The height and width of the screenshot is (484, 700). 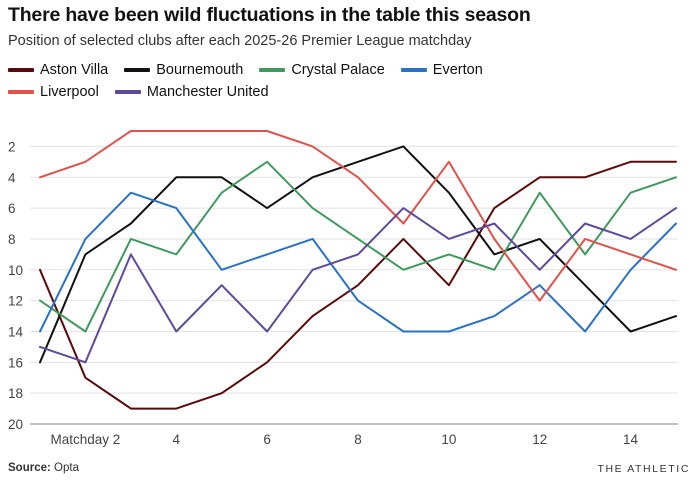 I want to click on legend-item-crystal-palace: Crystal Palace, so click(x=322, y=70).